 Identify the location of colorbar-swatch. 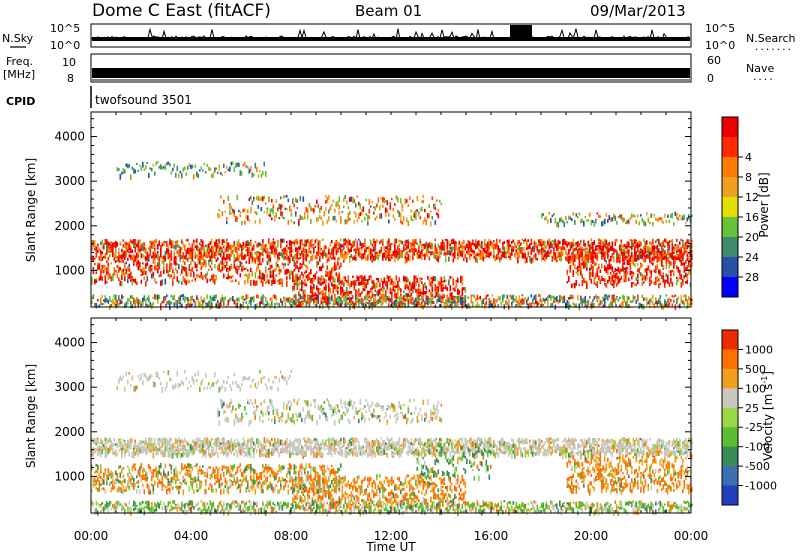
(730, 207).